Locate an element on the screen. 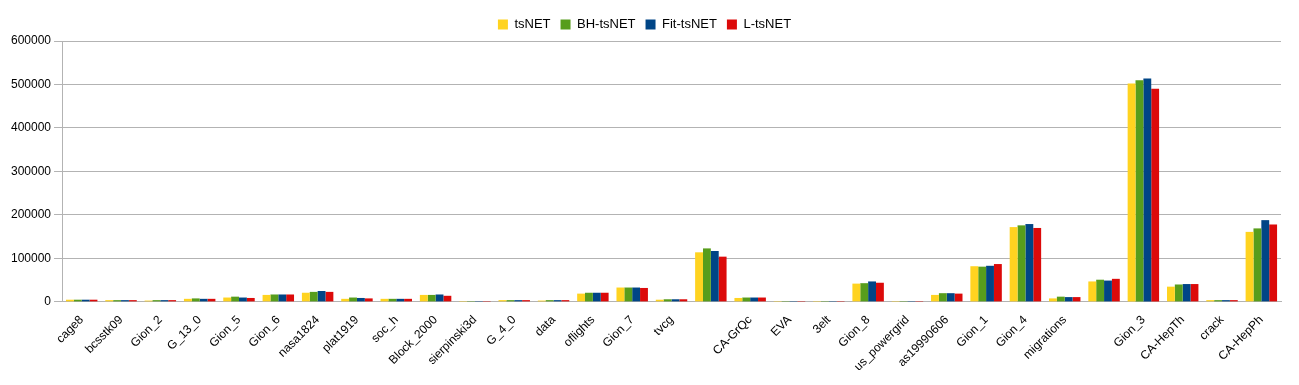  x-tick-label: tvcg is located at coordinates (663, 325).